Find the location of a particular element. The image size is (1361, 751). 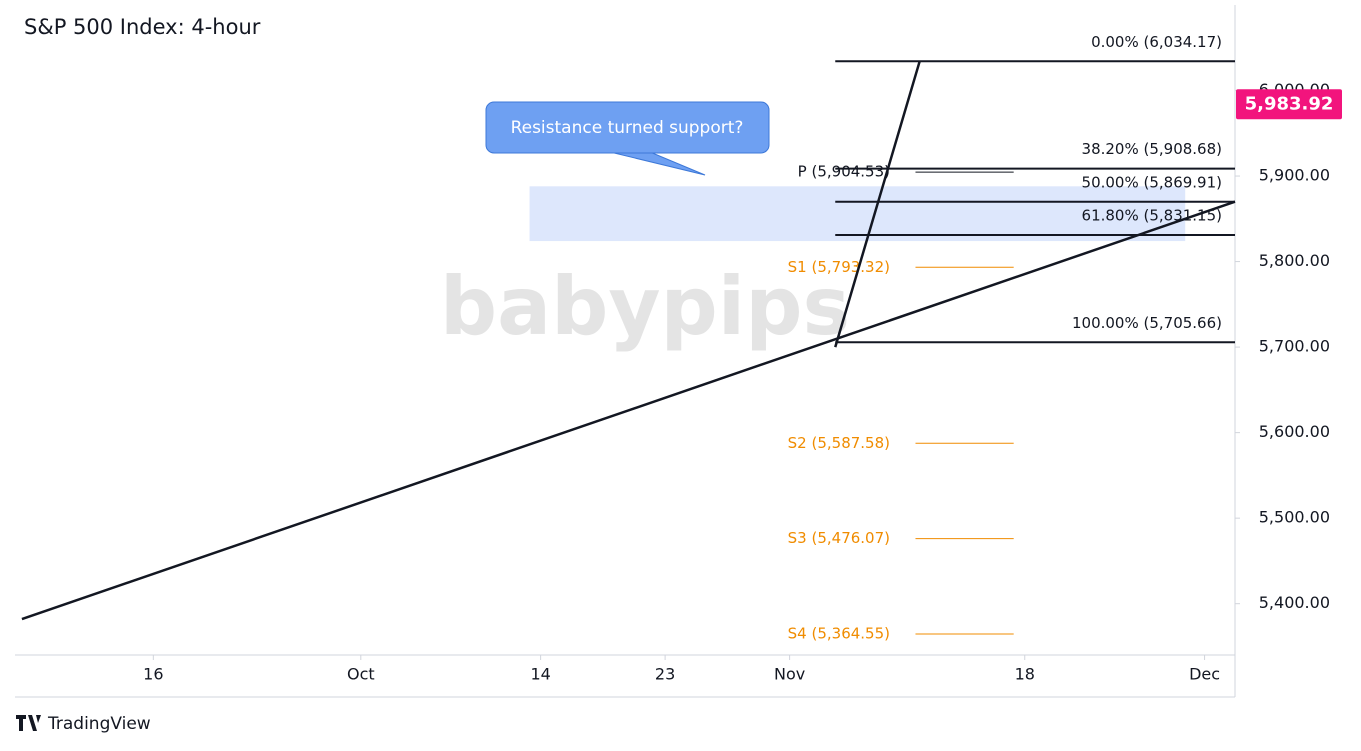

last-price-label: 5,983.92 is located at coordinates (1289, 103).